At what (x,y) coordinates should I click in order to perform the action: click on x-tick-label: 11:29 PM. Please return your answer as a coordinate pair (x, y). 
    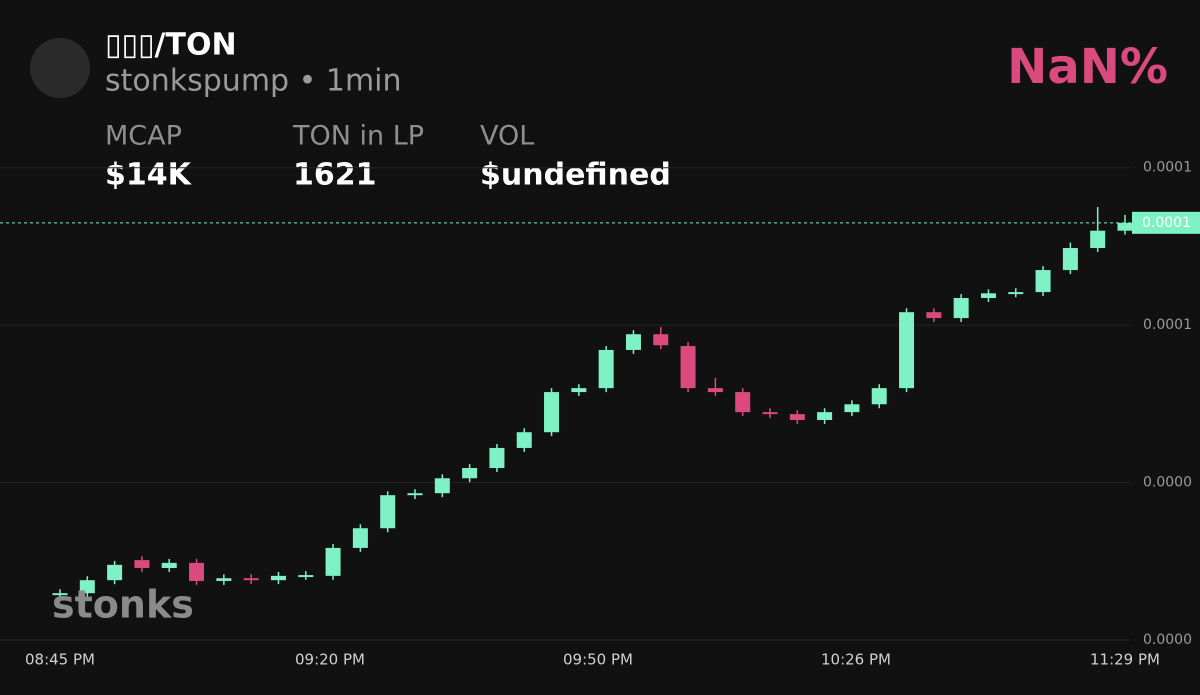
    Looking at the image, I should click on (1125, 660).